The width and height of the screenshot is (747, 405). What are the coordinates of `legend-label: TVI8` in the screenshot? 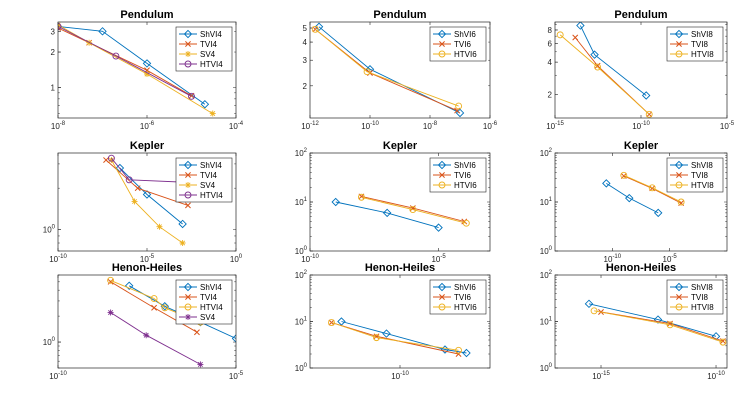 It's located at (699, 297).